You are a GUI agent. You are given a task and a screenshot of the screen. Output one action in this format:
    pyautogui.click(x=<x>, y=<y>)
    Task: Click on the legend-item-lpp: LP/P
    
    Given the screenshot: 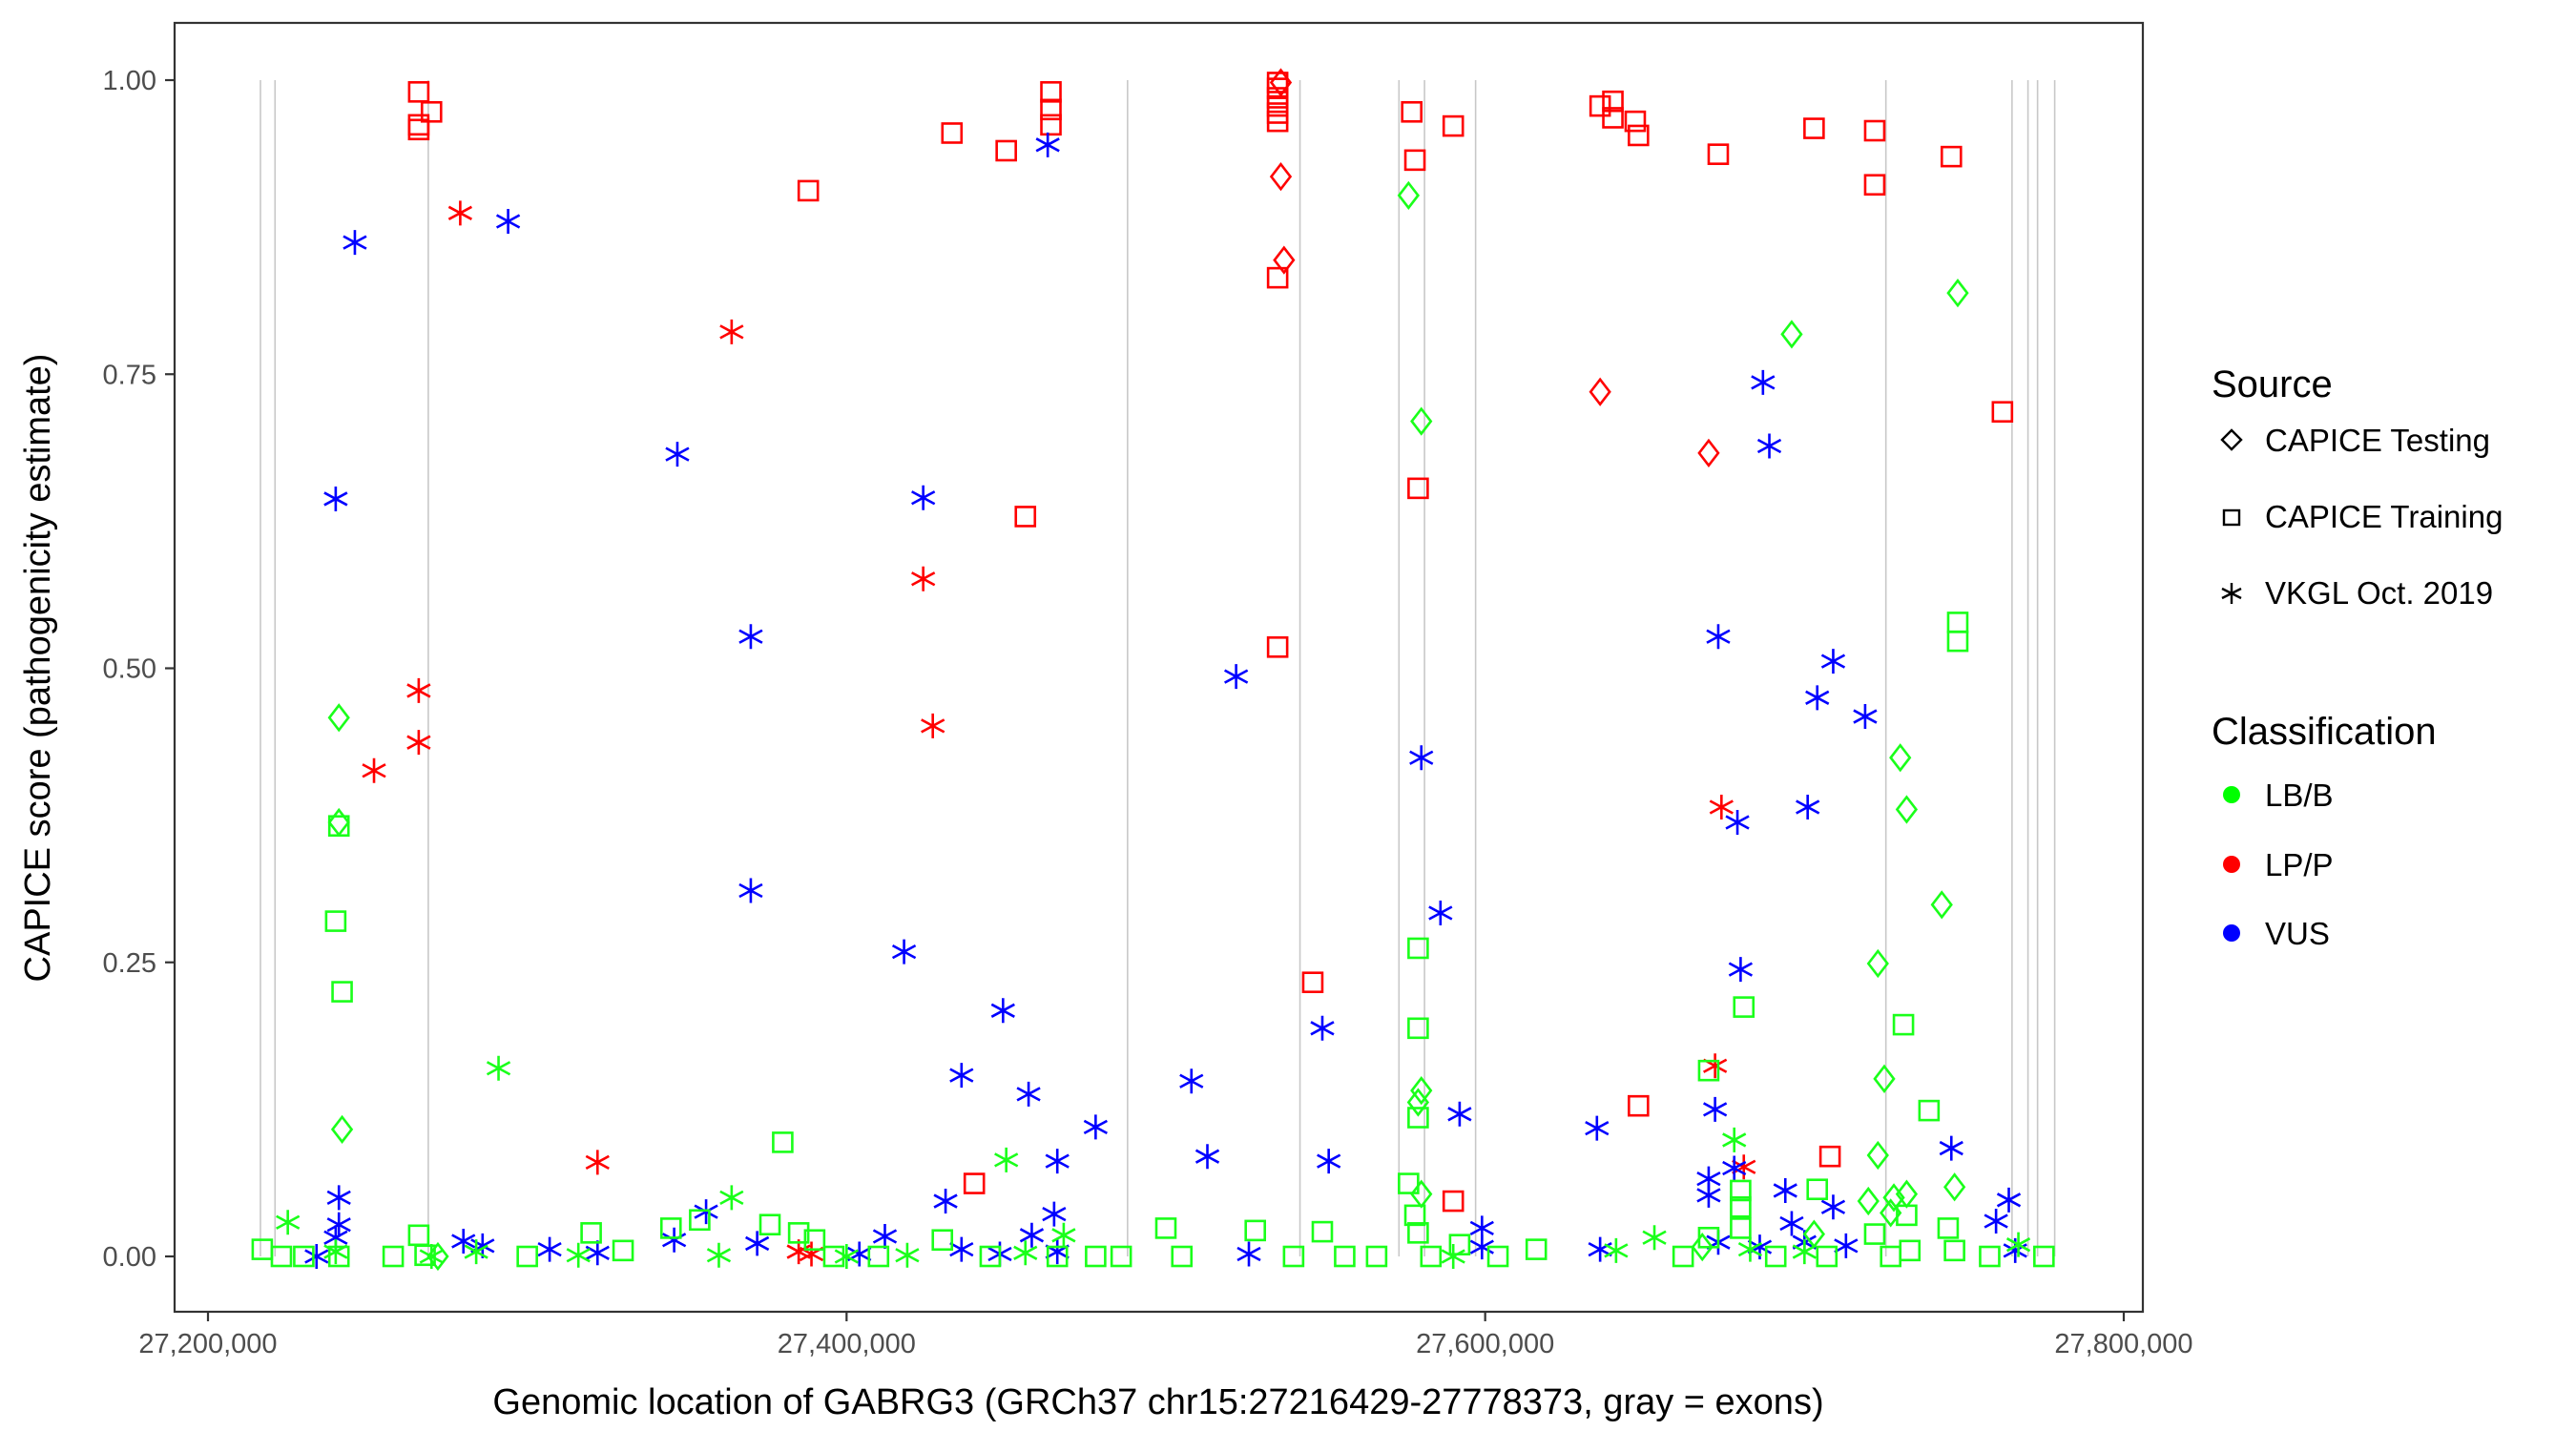 What is the action you would take?
    pyautogui.click(x=2278, y=864)
    